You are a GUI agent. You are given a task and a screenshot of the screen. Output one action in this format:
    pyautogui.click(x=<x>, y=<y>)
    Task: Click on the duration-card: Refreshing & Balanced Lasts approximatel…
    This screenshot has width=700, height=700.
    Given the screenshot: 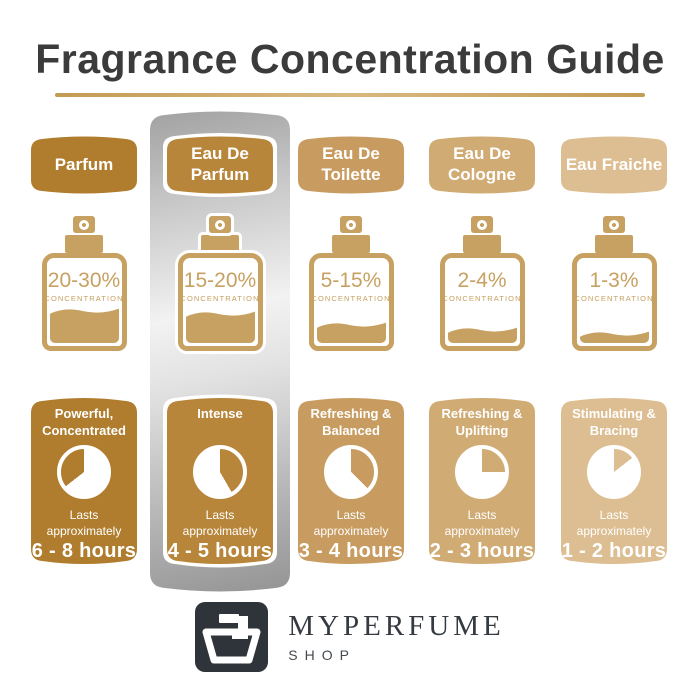 What is the action you would take?
    pyautogui.click(x=351, y=481)
    